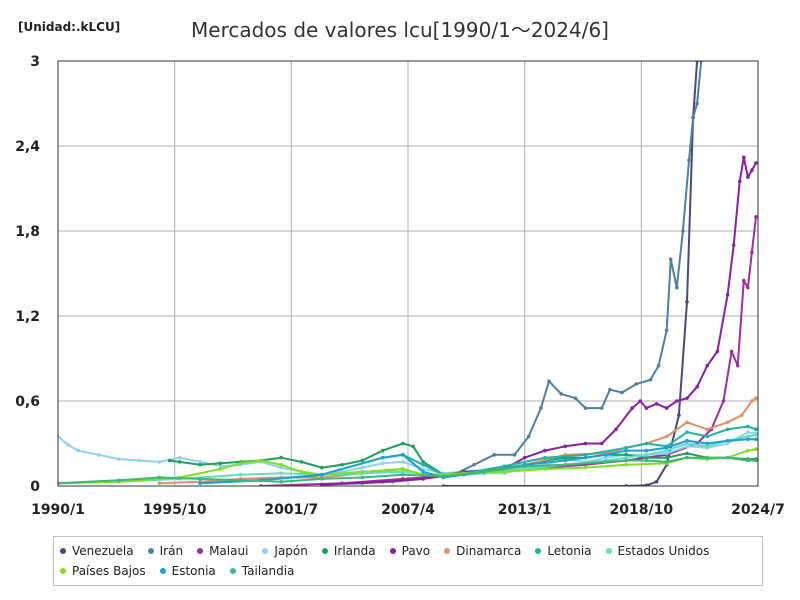  What do you see at coordinates (35, 62) in the screenshot?
I see `y-tick-label: 3` at bounding box center [35, 62].